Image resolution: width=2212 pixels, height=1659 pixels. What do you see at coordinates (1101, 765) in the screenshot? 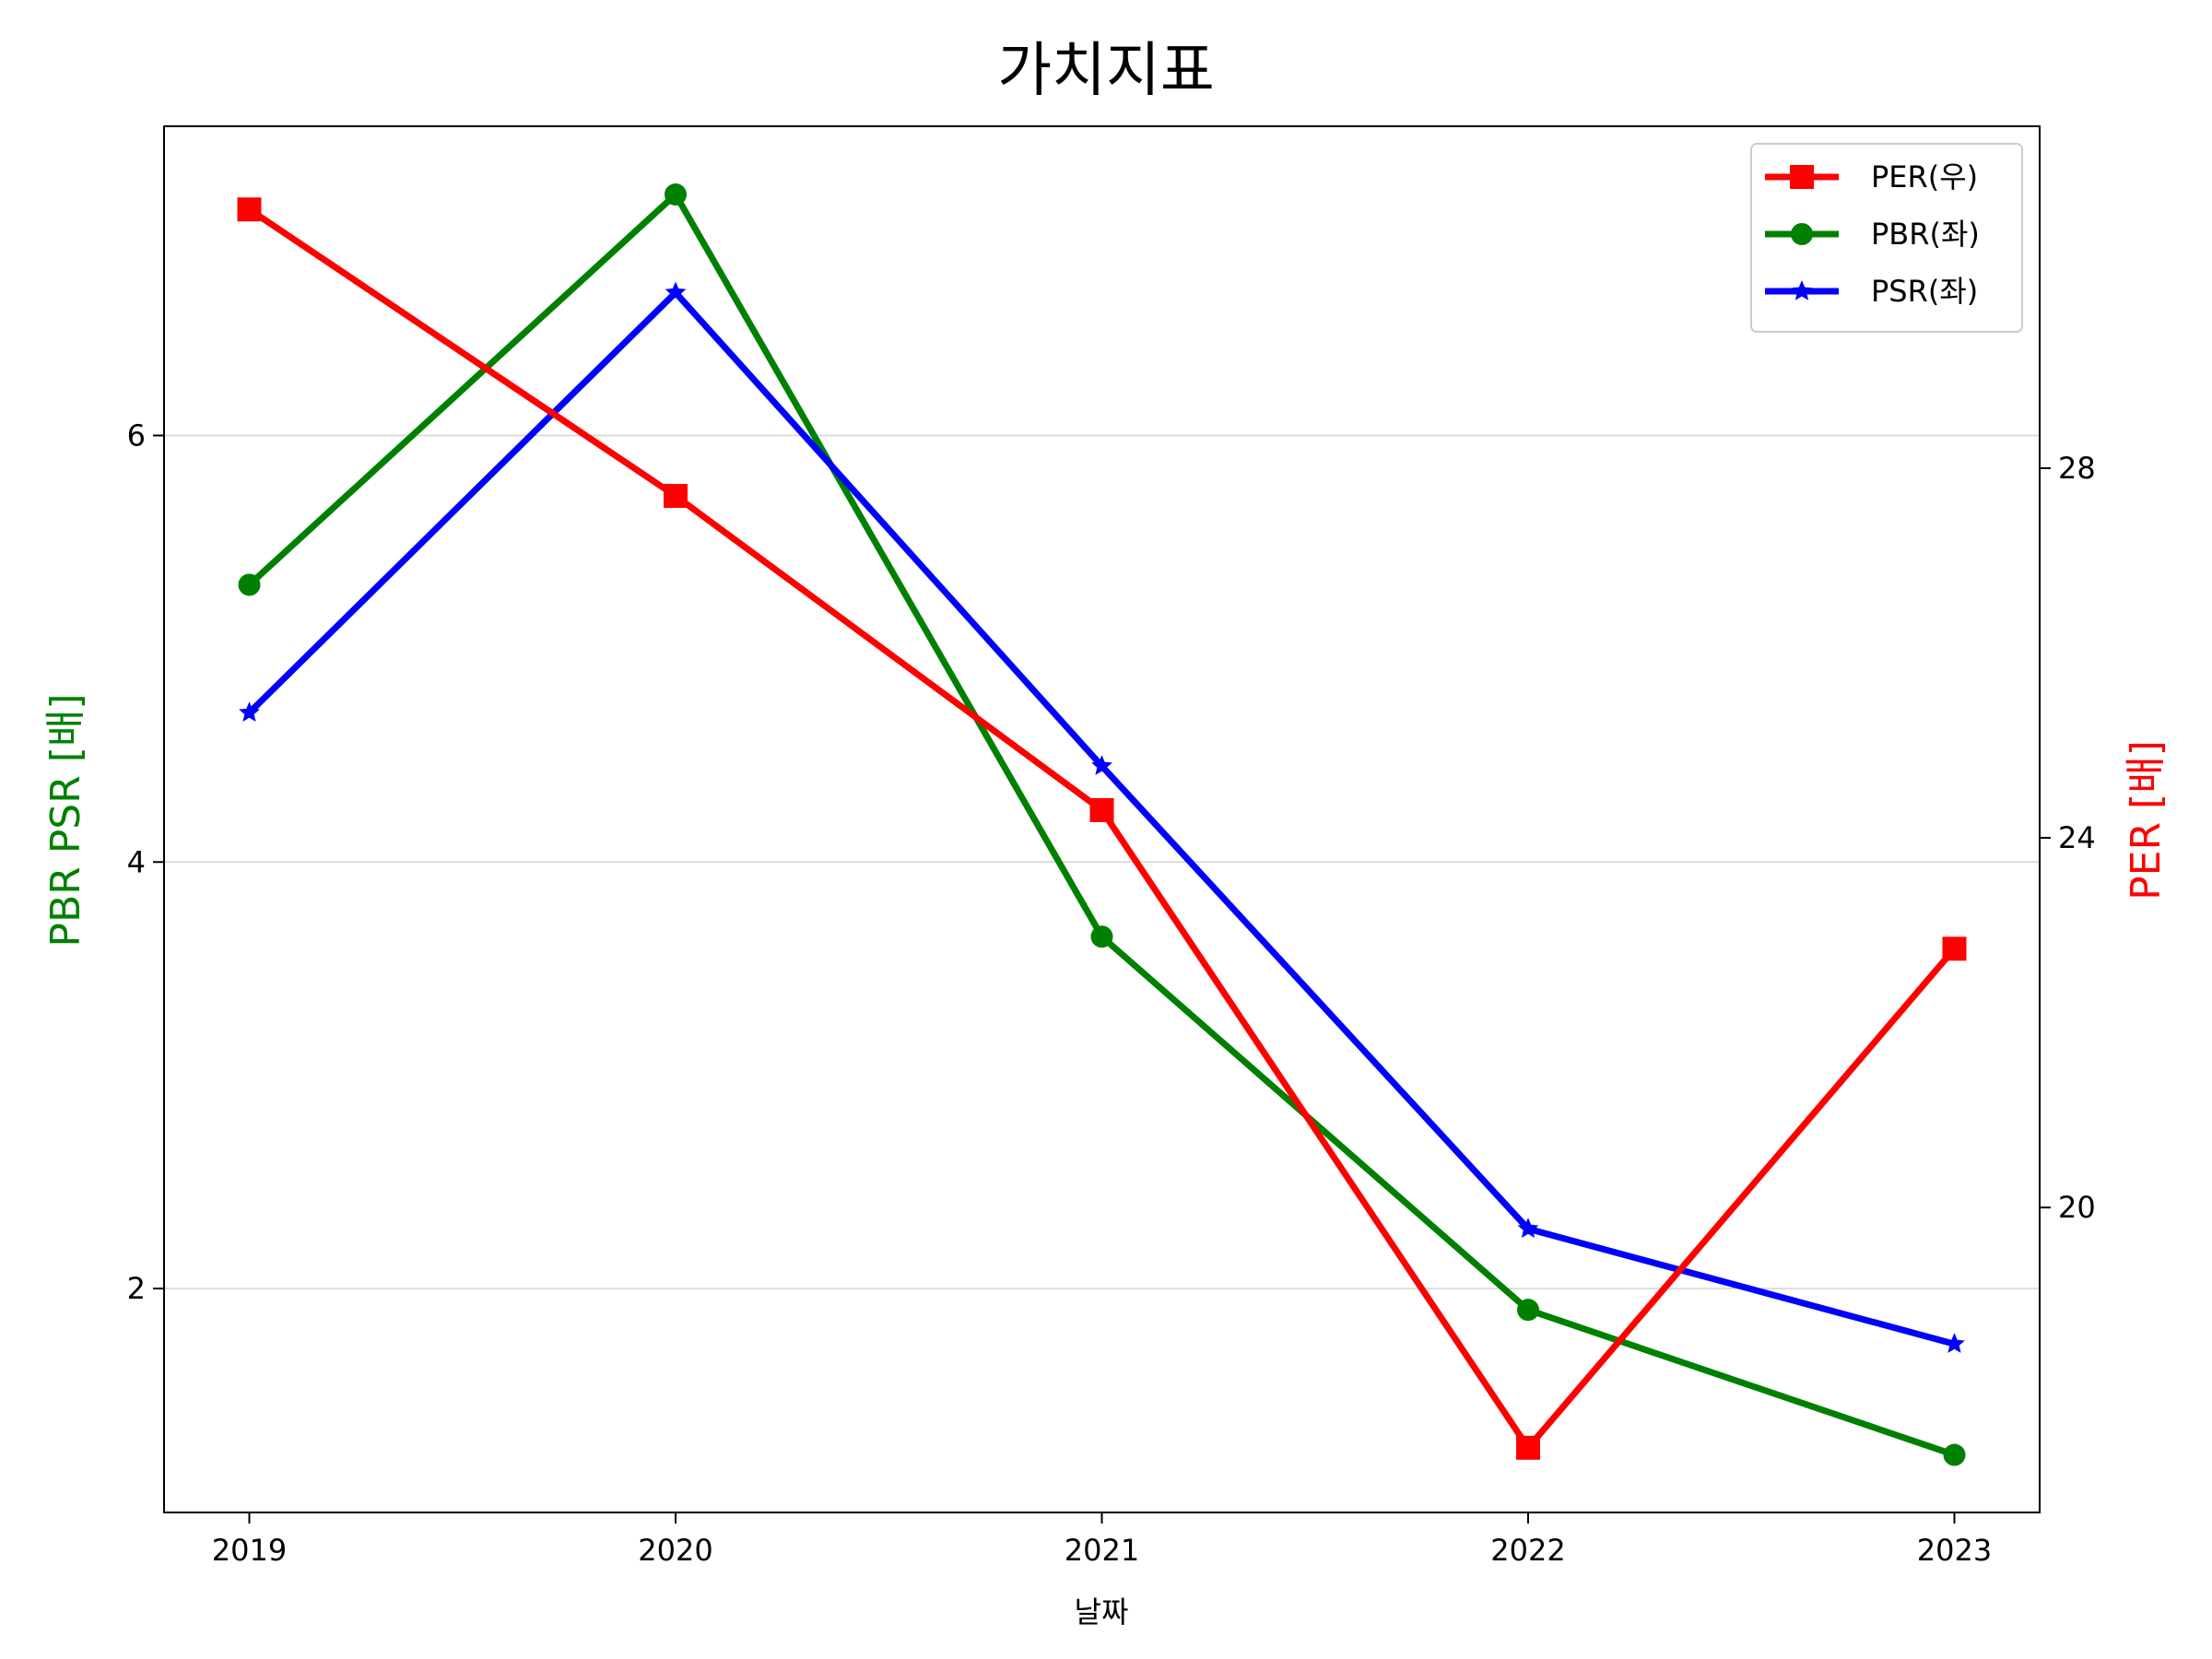
I see `point-psr-2021` at bounding box center [1101, 765].